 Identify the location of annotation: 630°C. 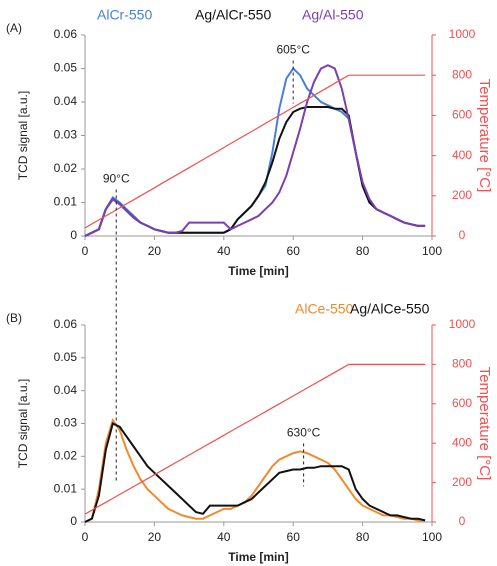
(304, 433).